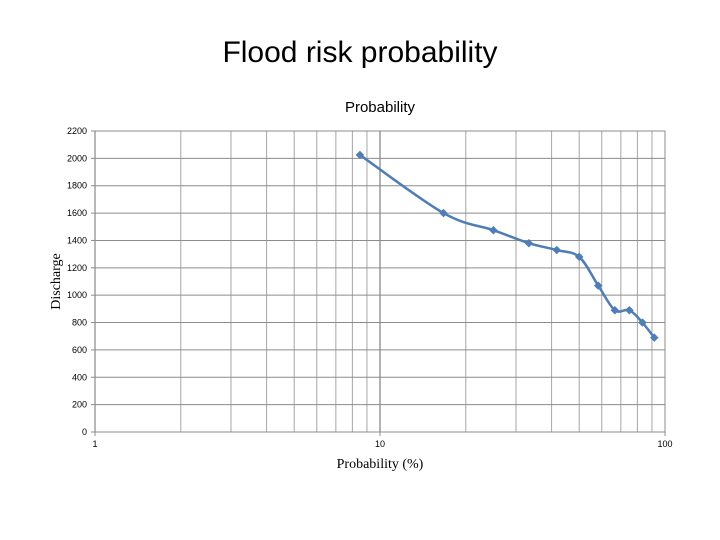 This screenshot has width=720, height=540. What do you see at coordinates (84, 432) in the screenshot?
I see `y-tick-label: 0` at bounding box center [84, 432].